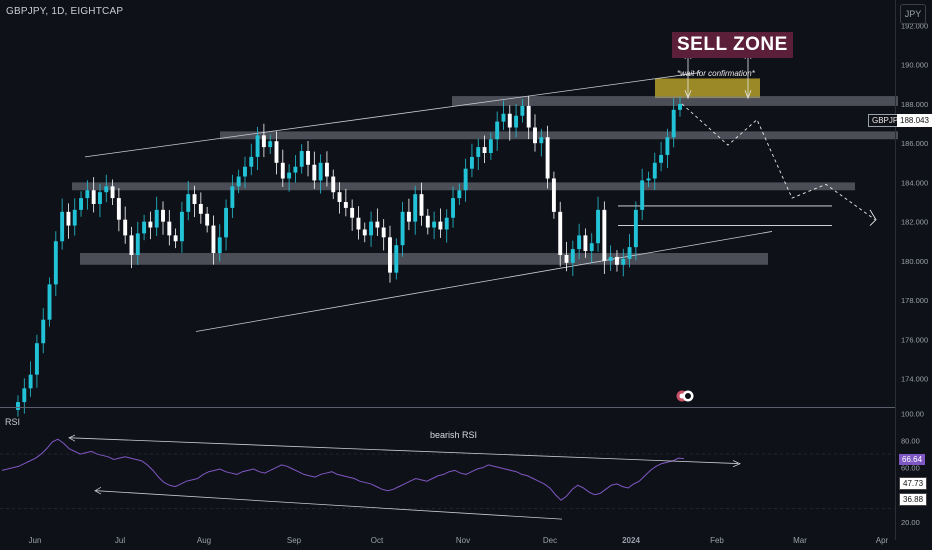  What do you see at coordinates (914, 143) in the screenshot?
I see `price-tick-label: 186.000` at bounding box center [914, 143].